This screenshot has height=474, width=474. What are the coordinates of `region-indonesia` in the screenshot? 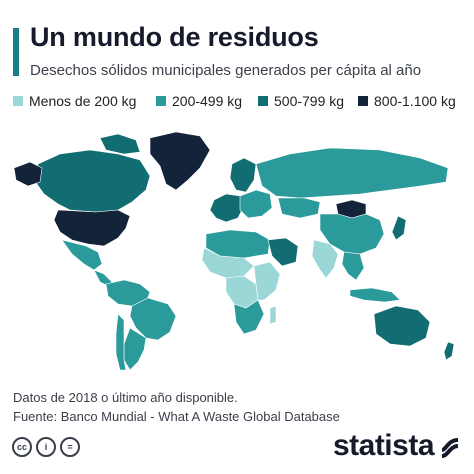 It's located at (375, 295).